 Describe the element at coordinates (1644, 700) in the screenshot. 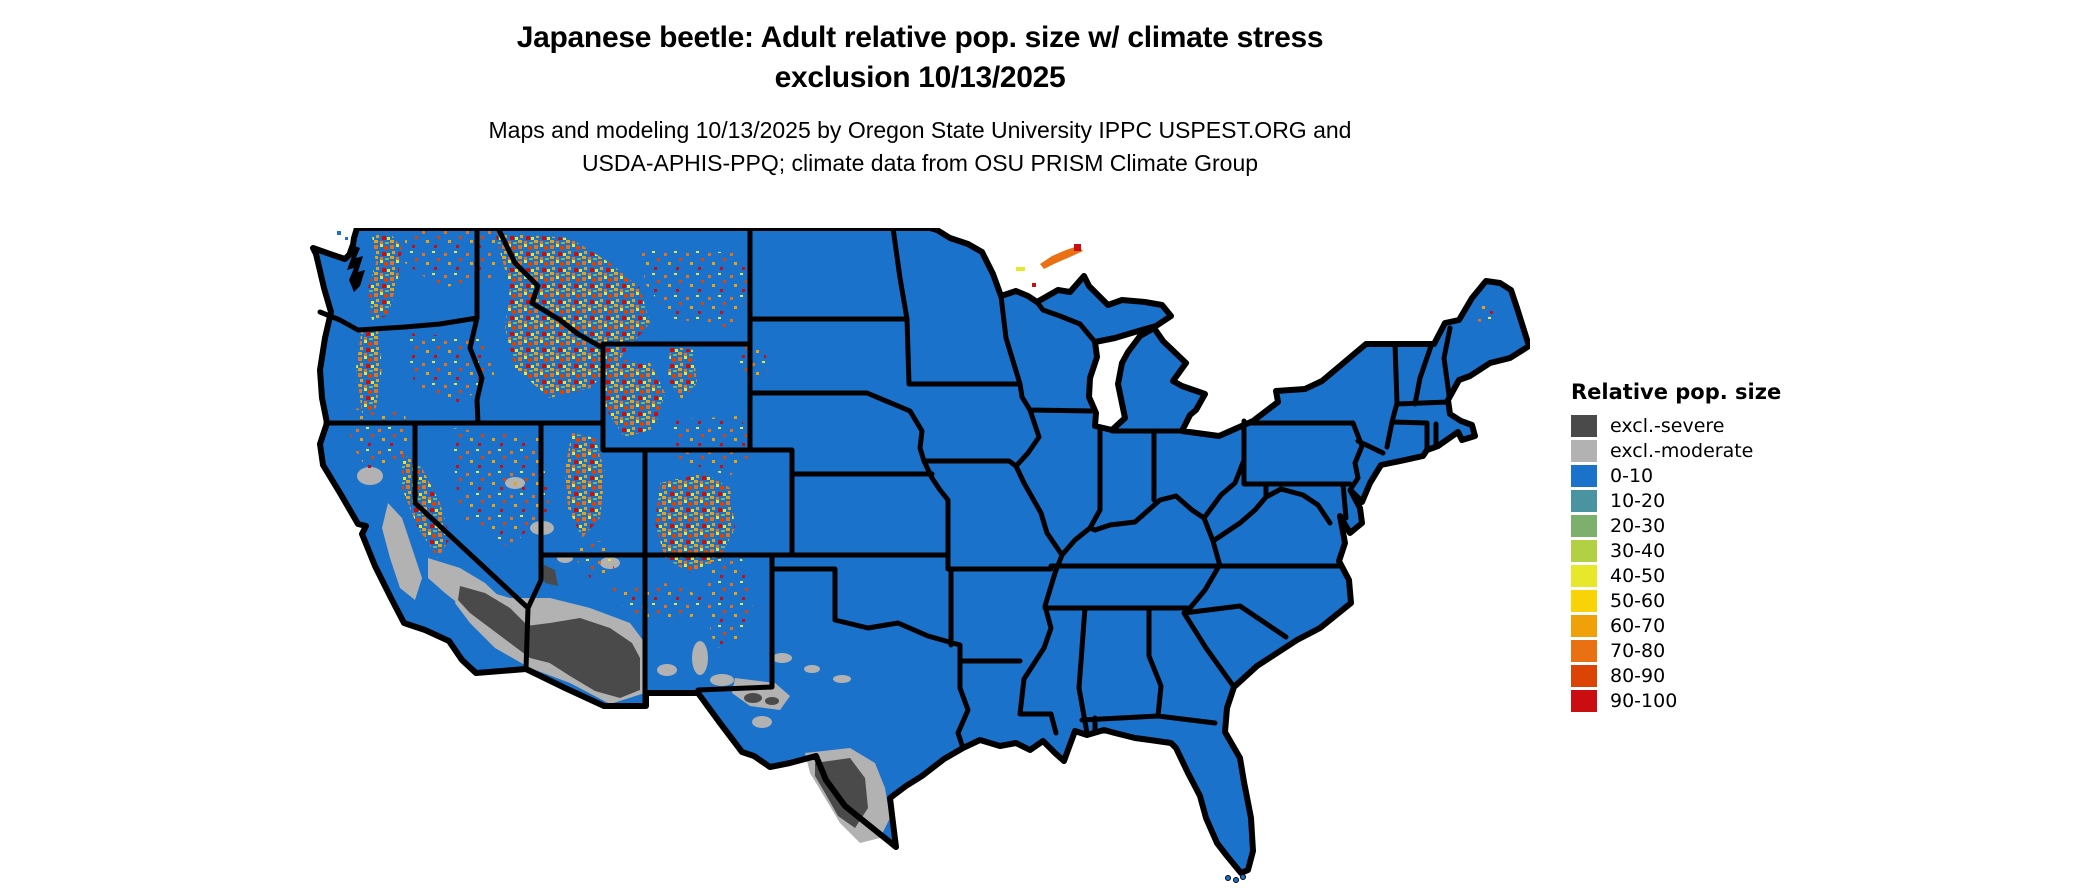

I see `legend-label: 90-100` at that location.